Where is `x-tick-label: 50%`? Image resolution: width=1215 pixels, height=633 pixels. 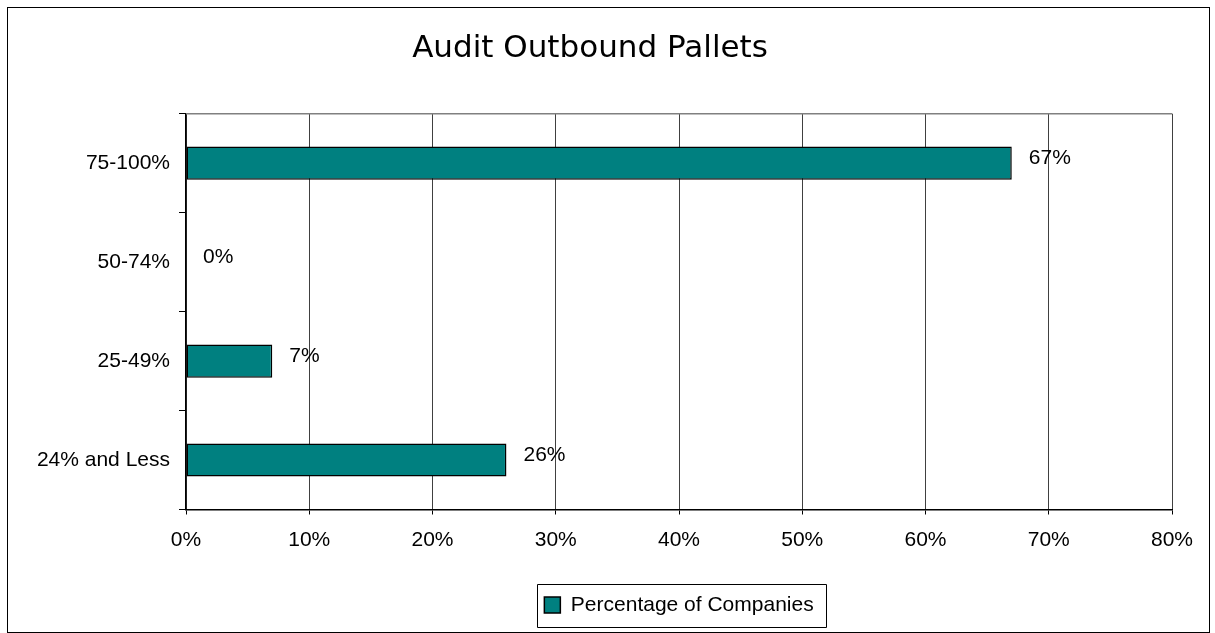 x-tick-label: 50% is located at coordinates (802, 538).